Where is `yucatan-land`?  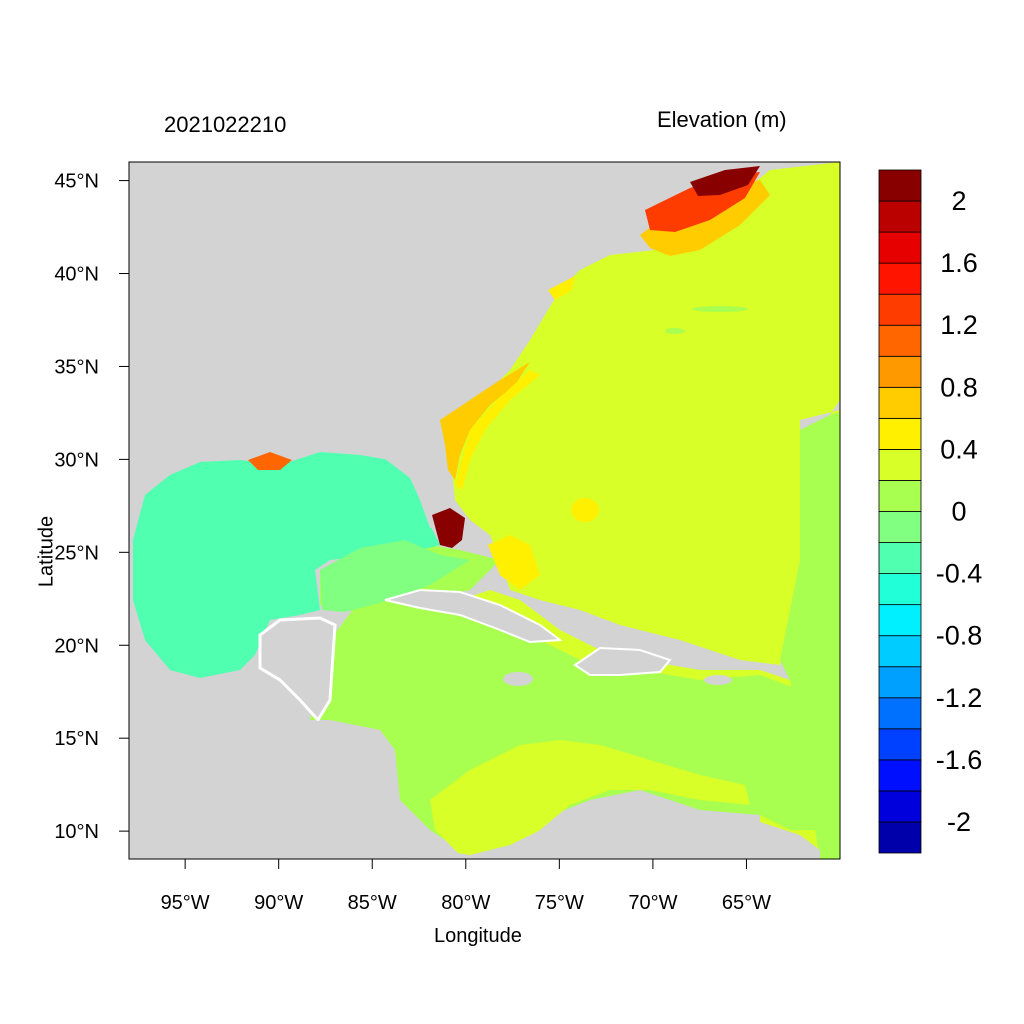
yucatan-land is located at coordinates (297, 669).